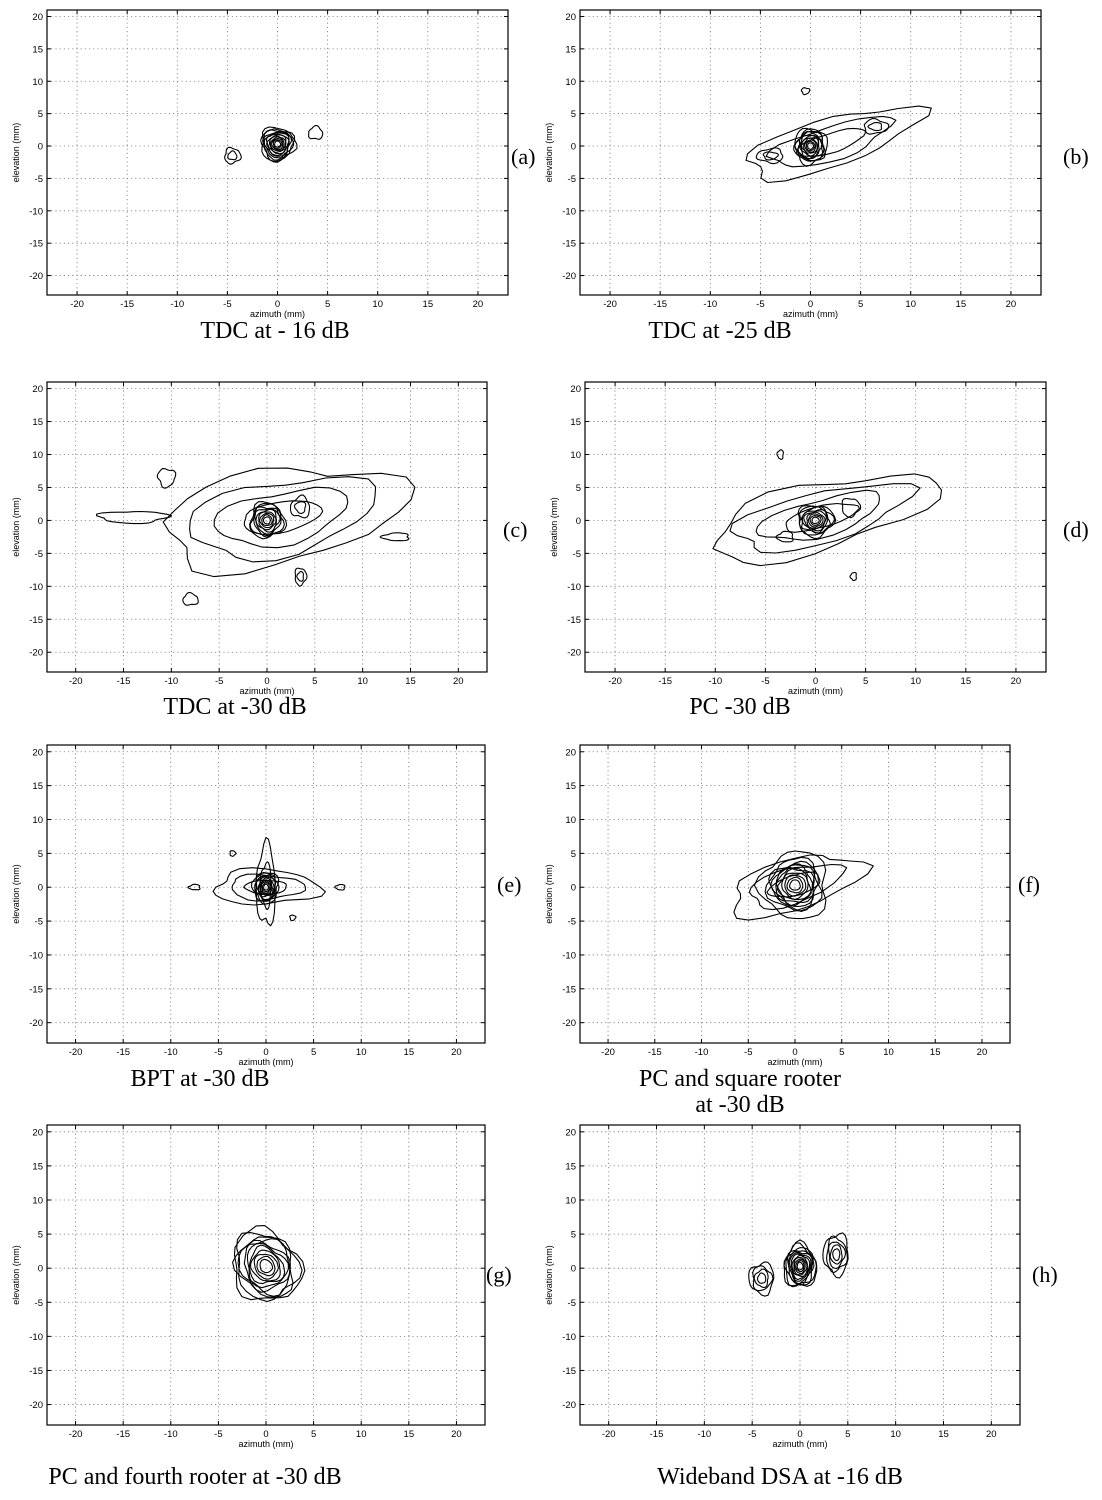  Describe the element at coordinates (40, 1235) in the screenshot. I see `y-tick-label: 5` at that location.